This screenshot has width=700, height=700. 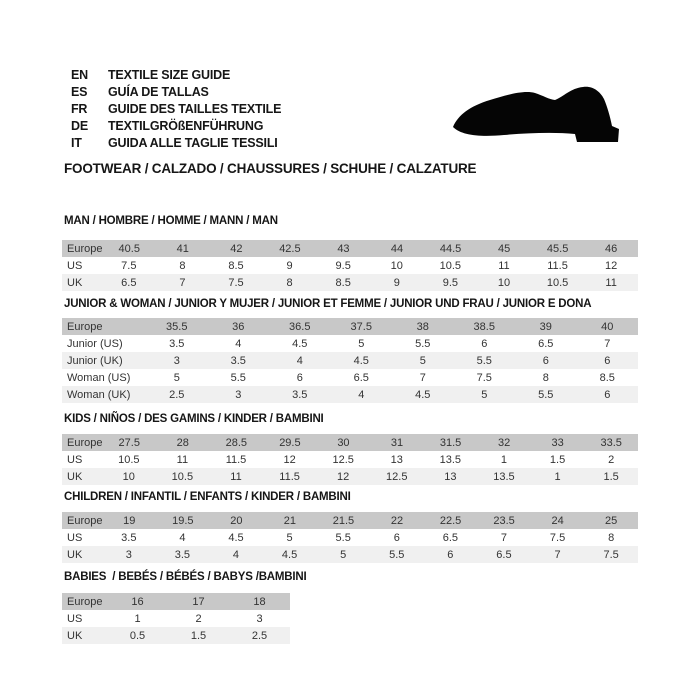 What do you see at coordinates (422, 326) in the screenshot?
I see `size-cell: 38` at bounding box center [422, 326].